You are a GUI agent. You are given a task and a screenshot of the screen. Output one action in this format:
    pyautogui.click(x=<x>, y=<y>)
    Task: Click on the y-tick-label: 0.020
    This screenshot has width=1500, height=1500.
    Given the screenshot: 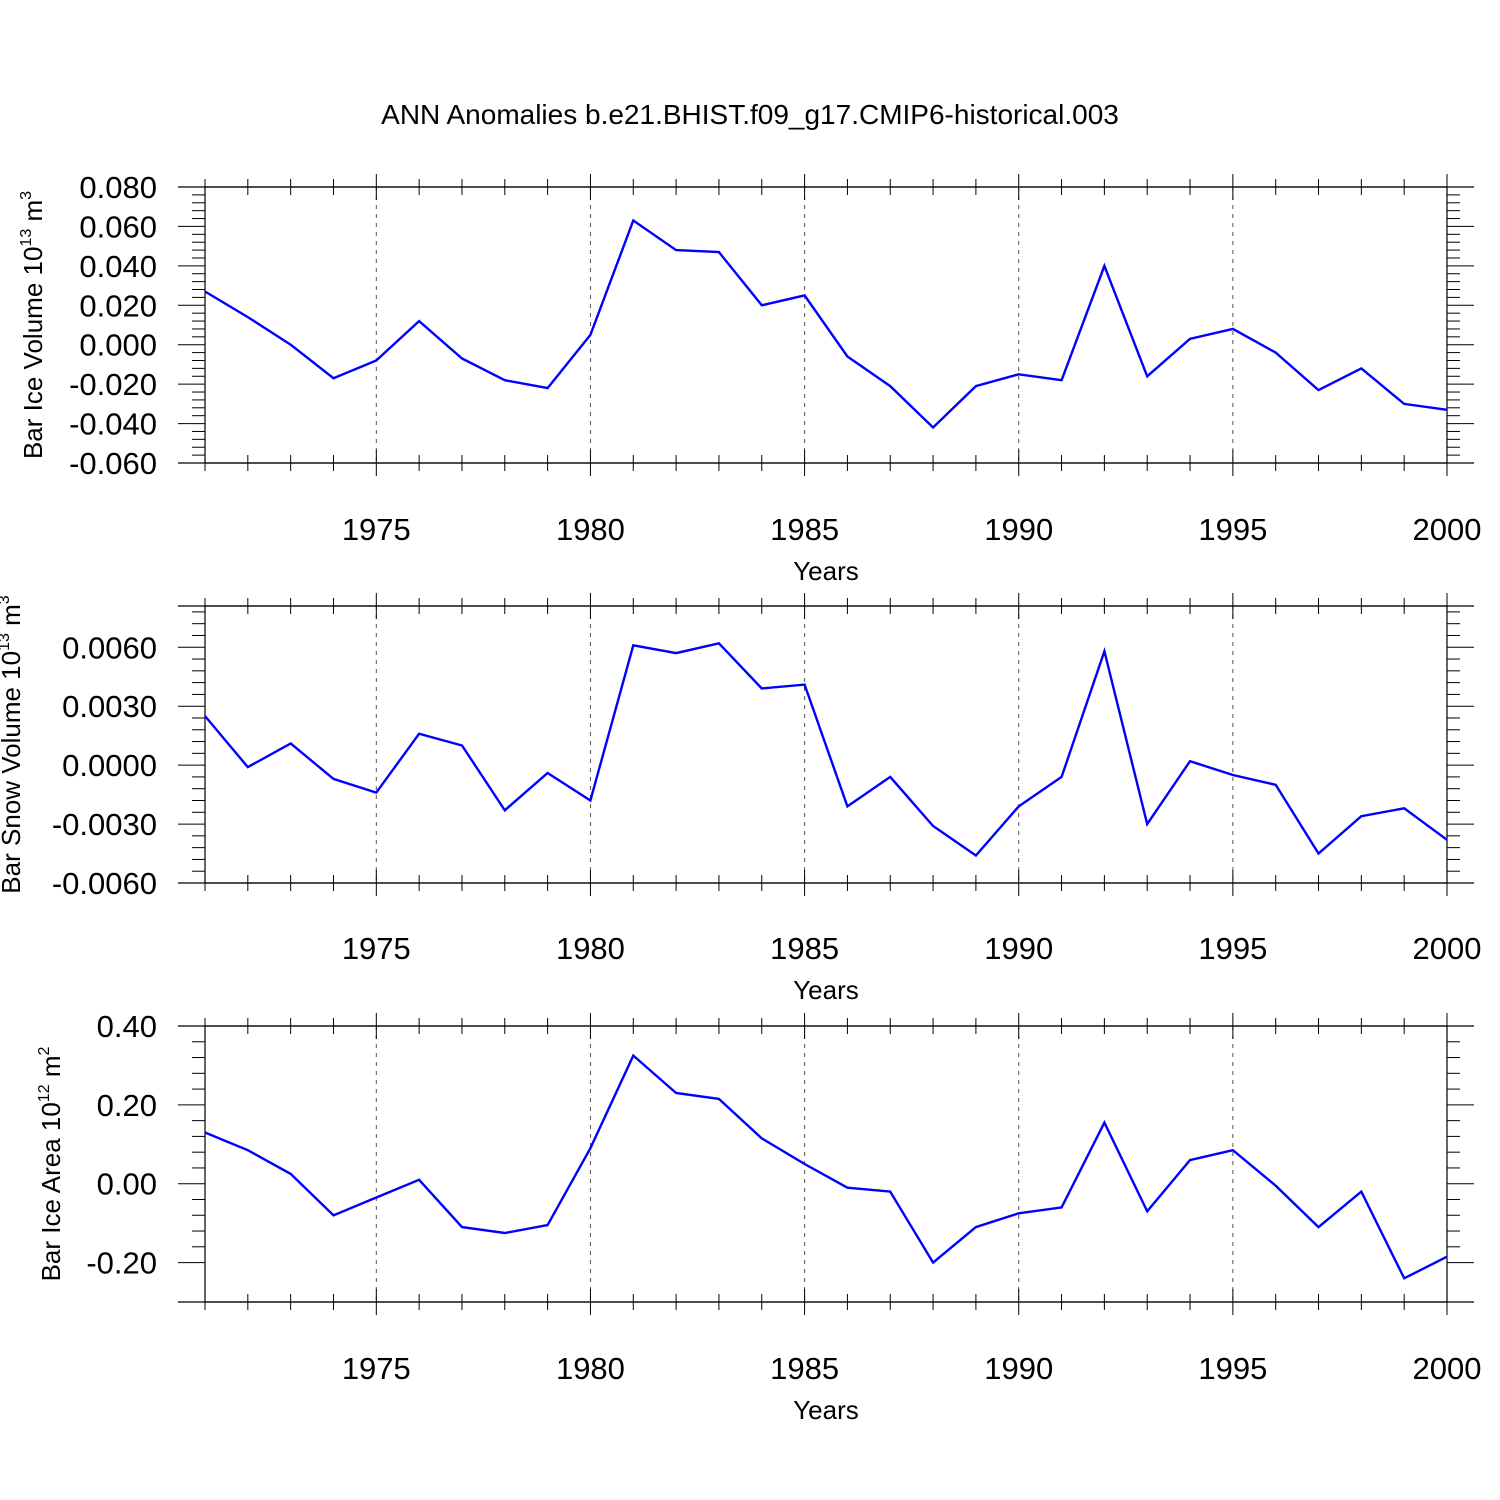 What is the action you would take?
    pyautogui.click(x=118, y=305)
    